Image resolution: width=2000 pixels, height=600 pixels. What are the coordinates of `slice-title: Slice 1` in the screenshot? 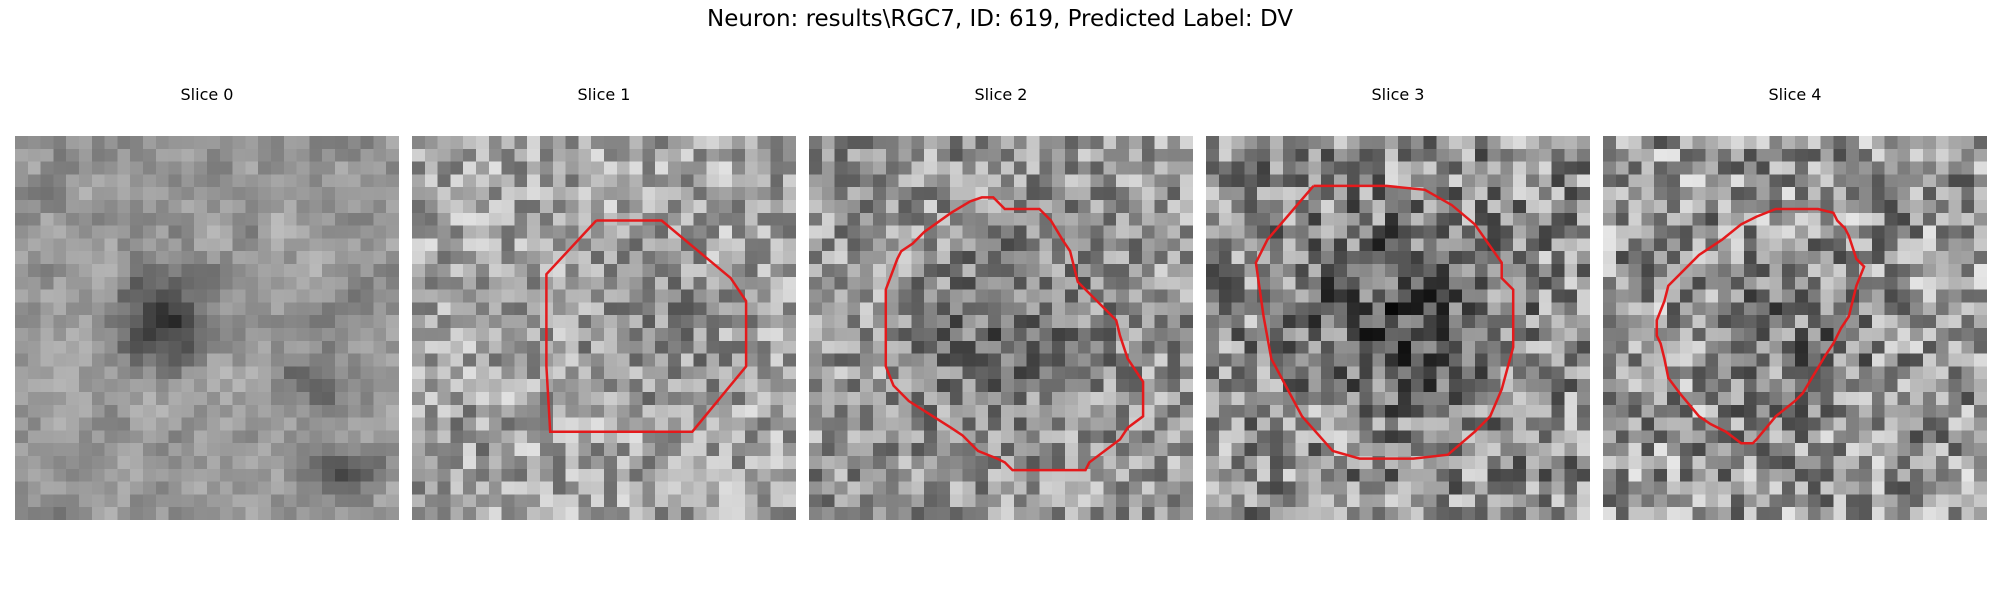 It's located at (604, 94).